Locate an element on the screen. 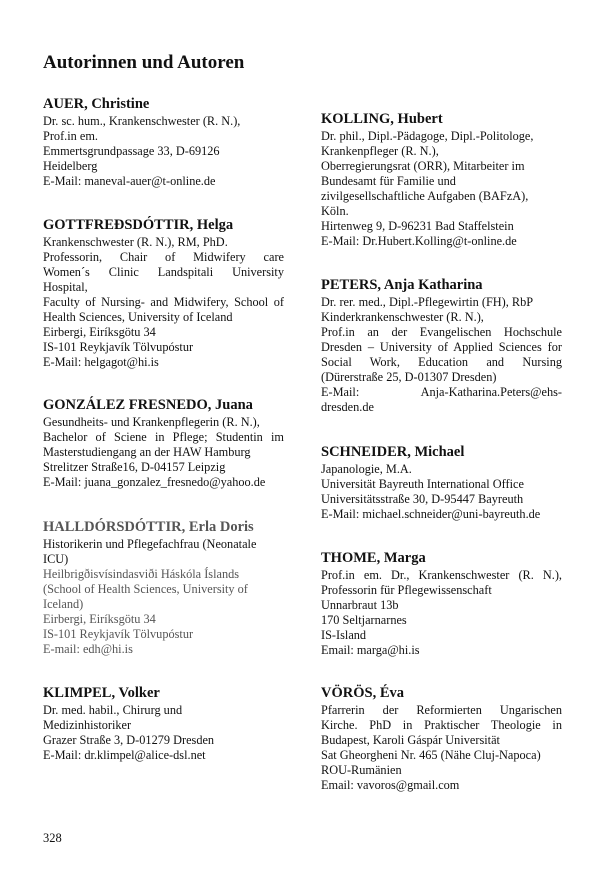  author-detail-line: Health Sciences, University of Iceland is located at coordinates (138, 317).